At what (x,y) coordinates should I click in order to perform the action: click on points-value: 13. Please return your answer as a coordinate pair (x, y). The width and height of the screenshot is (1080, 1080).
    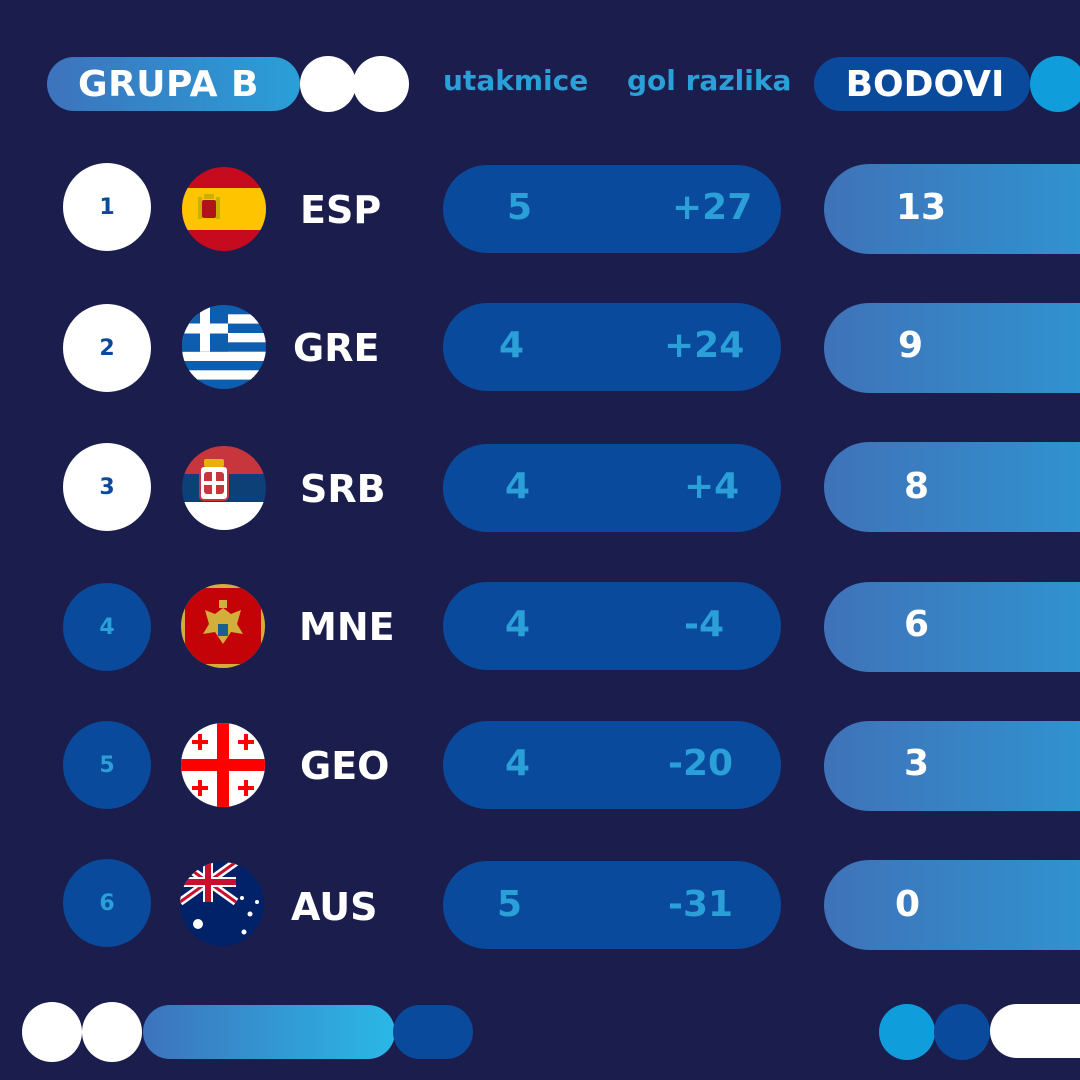
    Looking at the image, I should click on (921, 207).